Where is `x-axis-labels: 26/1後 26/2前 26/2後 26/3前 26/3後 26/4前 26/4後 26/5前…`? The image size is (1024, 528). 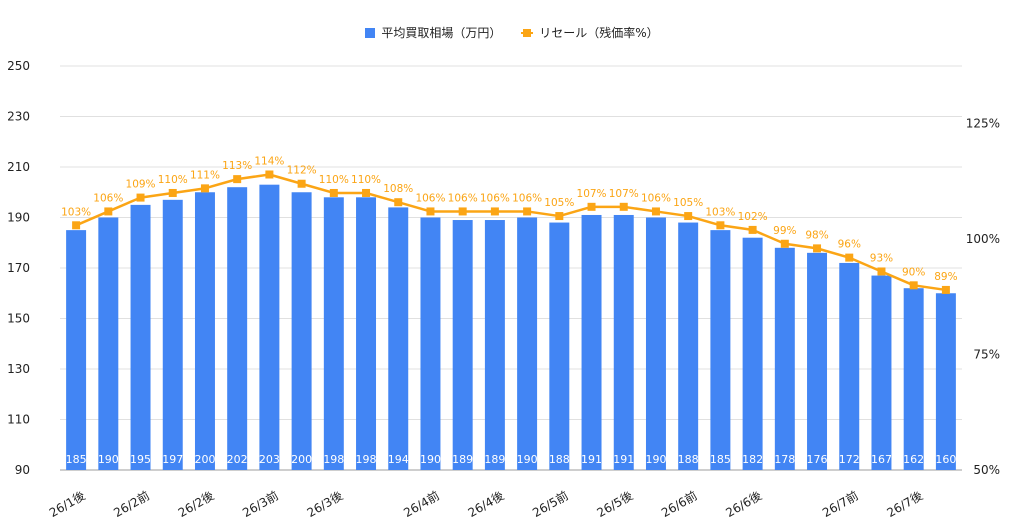 x-axis-labels: 26/1後 26/2前 26/2後 26/3前 26/3後 26/4前 26/4後 26/5前… is located at coordinates (486, 504).